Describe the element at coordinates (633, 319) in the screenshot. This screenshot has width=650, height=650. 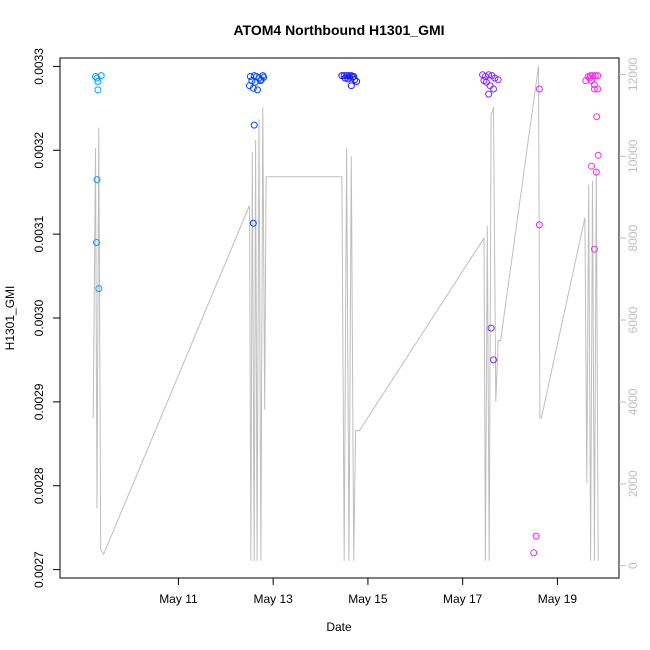
I see `y-right-tick-label: 6000` at that location.